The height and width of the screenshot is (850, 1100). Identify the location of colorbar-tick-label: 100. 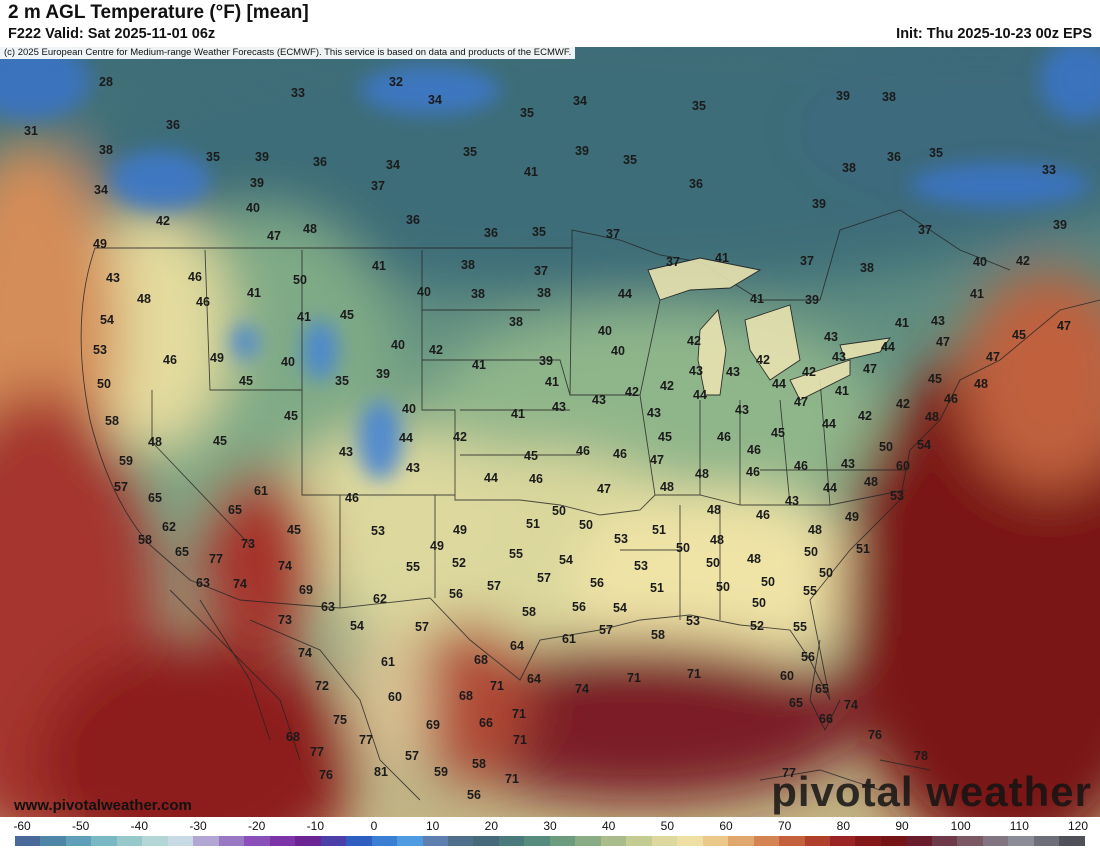
(960, 826).